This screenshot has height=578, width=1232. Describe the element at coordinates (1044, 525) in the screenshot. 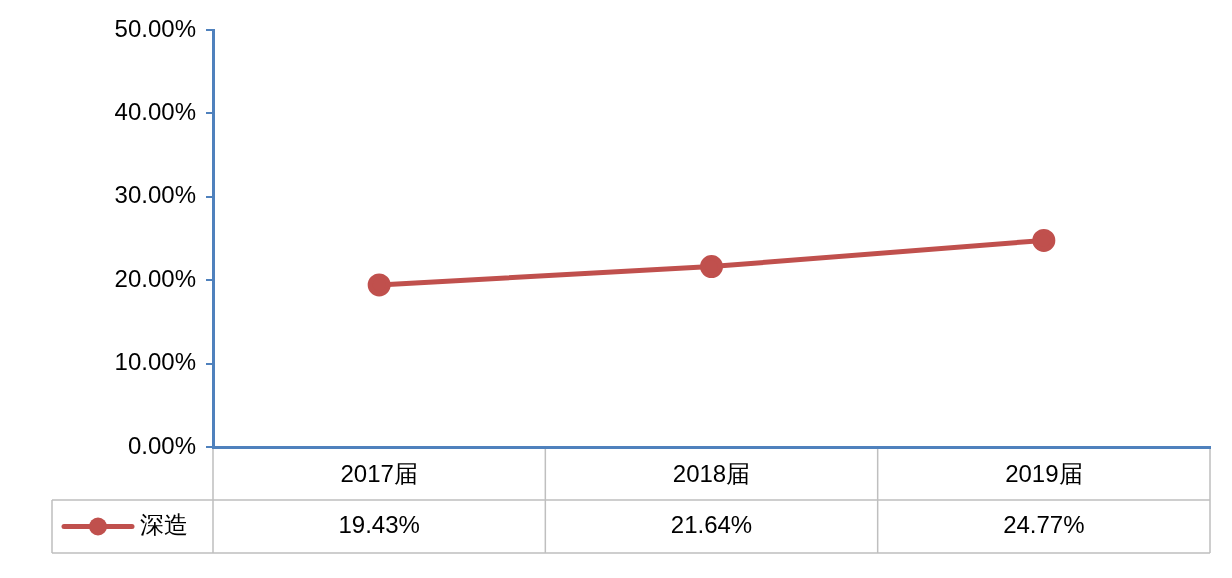

I see `data-label: 24.77%` at that location.